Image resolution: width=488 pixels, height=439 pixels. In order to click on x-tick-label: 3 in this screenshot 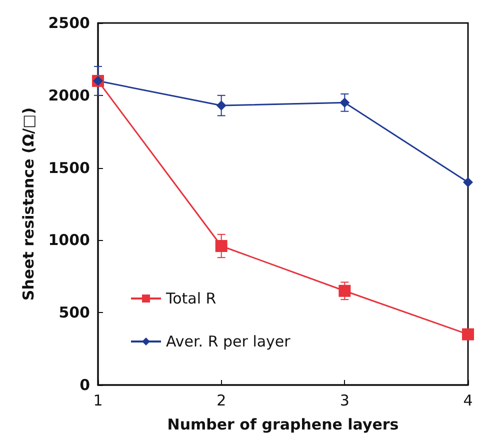, I will do `click(345, 401)`.